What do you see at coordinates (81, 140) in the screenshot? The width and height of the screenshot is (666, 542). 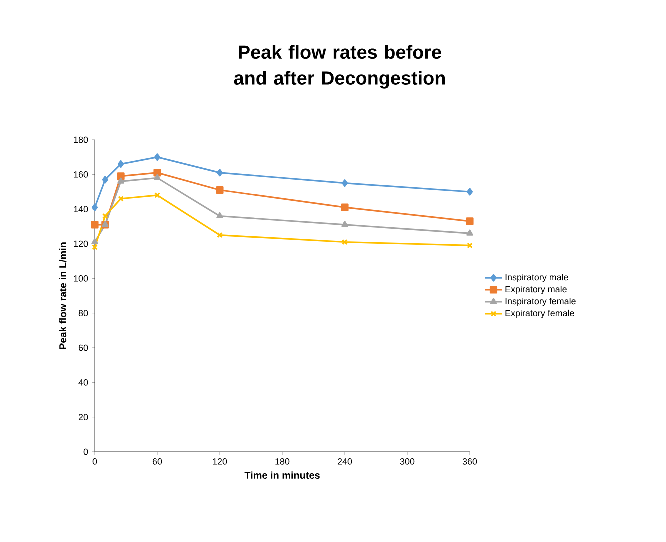 I see `y-tick-label: 180` at bounding box center [81, 140].